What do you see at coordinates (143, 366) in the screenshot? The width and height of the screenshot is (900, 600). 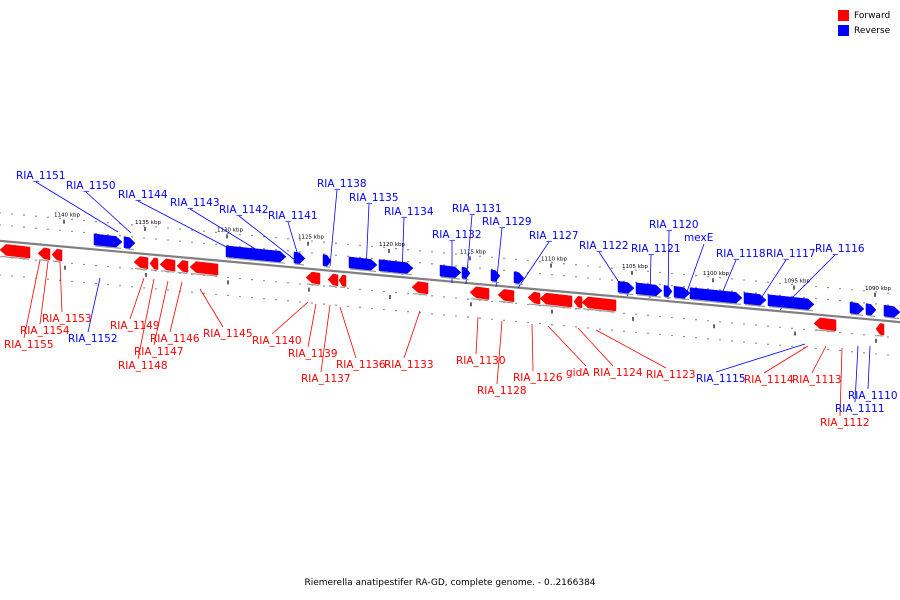 I see `gene-label: RIA_1148` at bounding box center [143, 366].